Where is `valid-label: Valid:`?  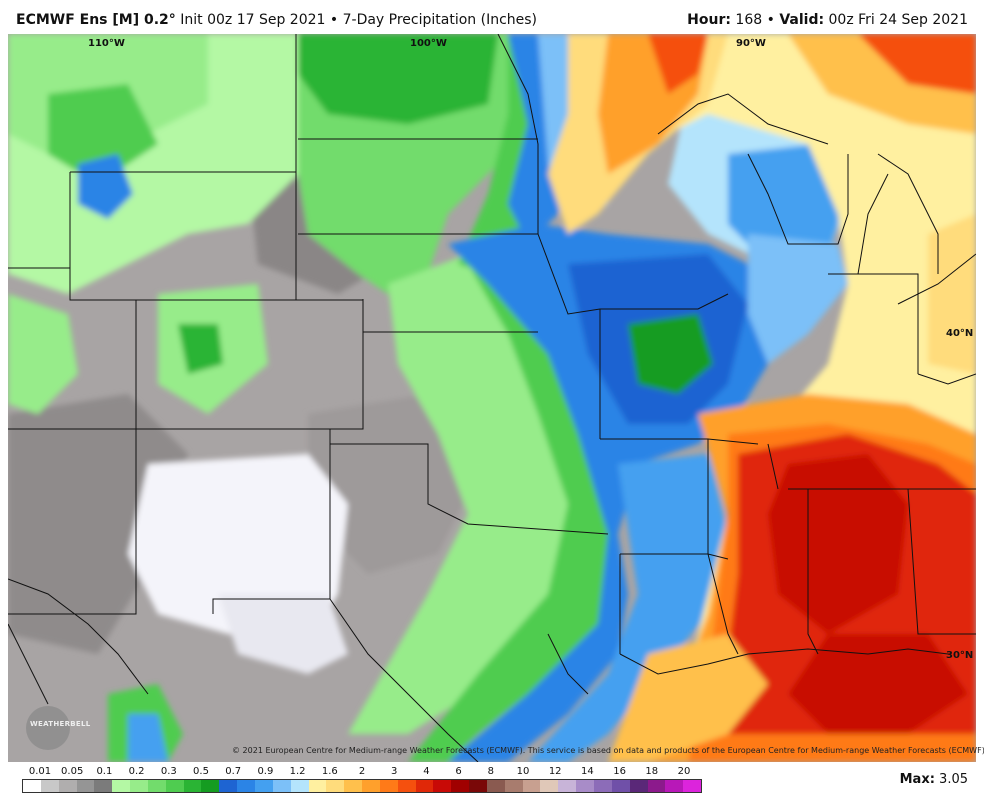
valid-label: Valid: is located at coordinates (802, 20).